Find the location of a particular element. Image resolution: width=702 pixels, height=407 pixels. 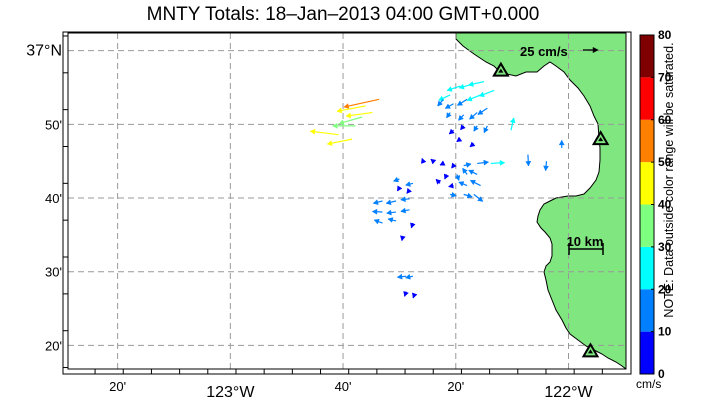

scale-arrow-legend: 25 cm/s is located at coordinates (559, 51).